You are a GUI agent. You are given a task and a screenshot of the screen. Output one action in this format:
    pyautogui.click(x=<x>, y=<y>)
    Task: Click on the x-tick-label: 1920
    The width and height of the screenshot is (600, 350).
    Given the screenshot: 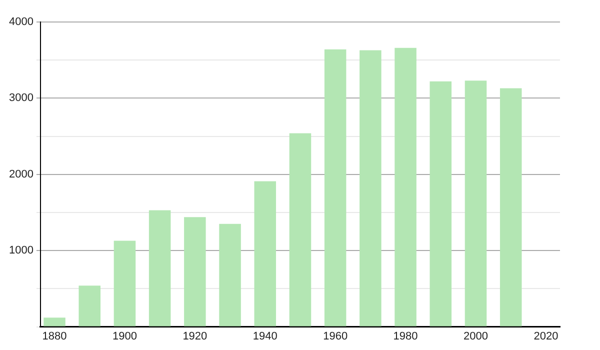 What is the action you would take?
    pyautogui.click(x=195, y=336)
    